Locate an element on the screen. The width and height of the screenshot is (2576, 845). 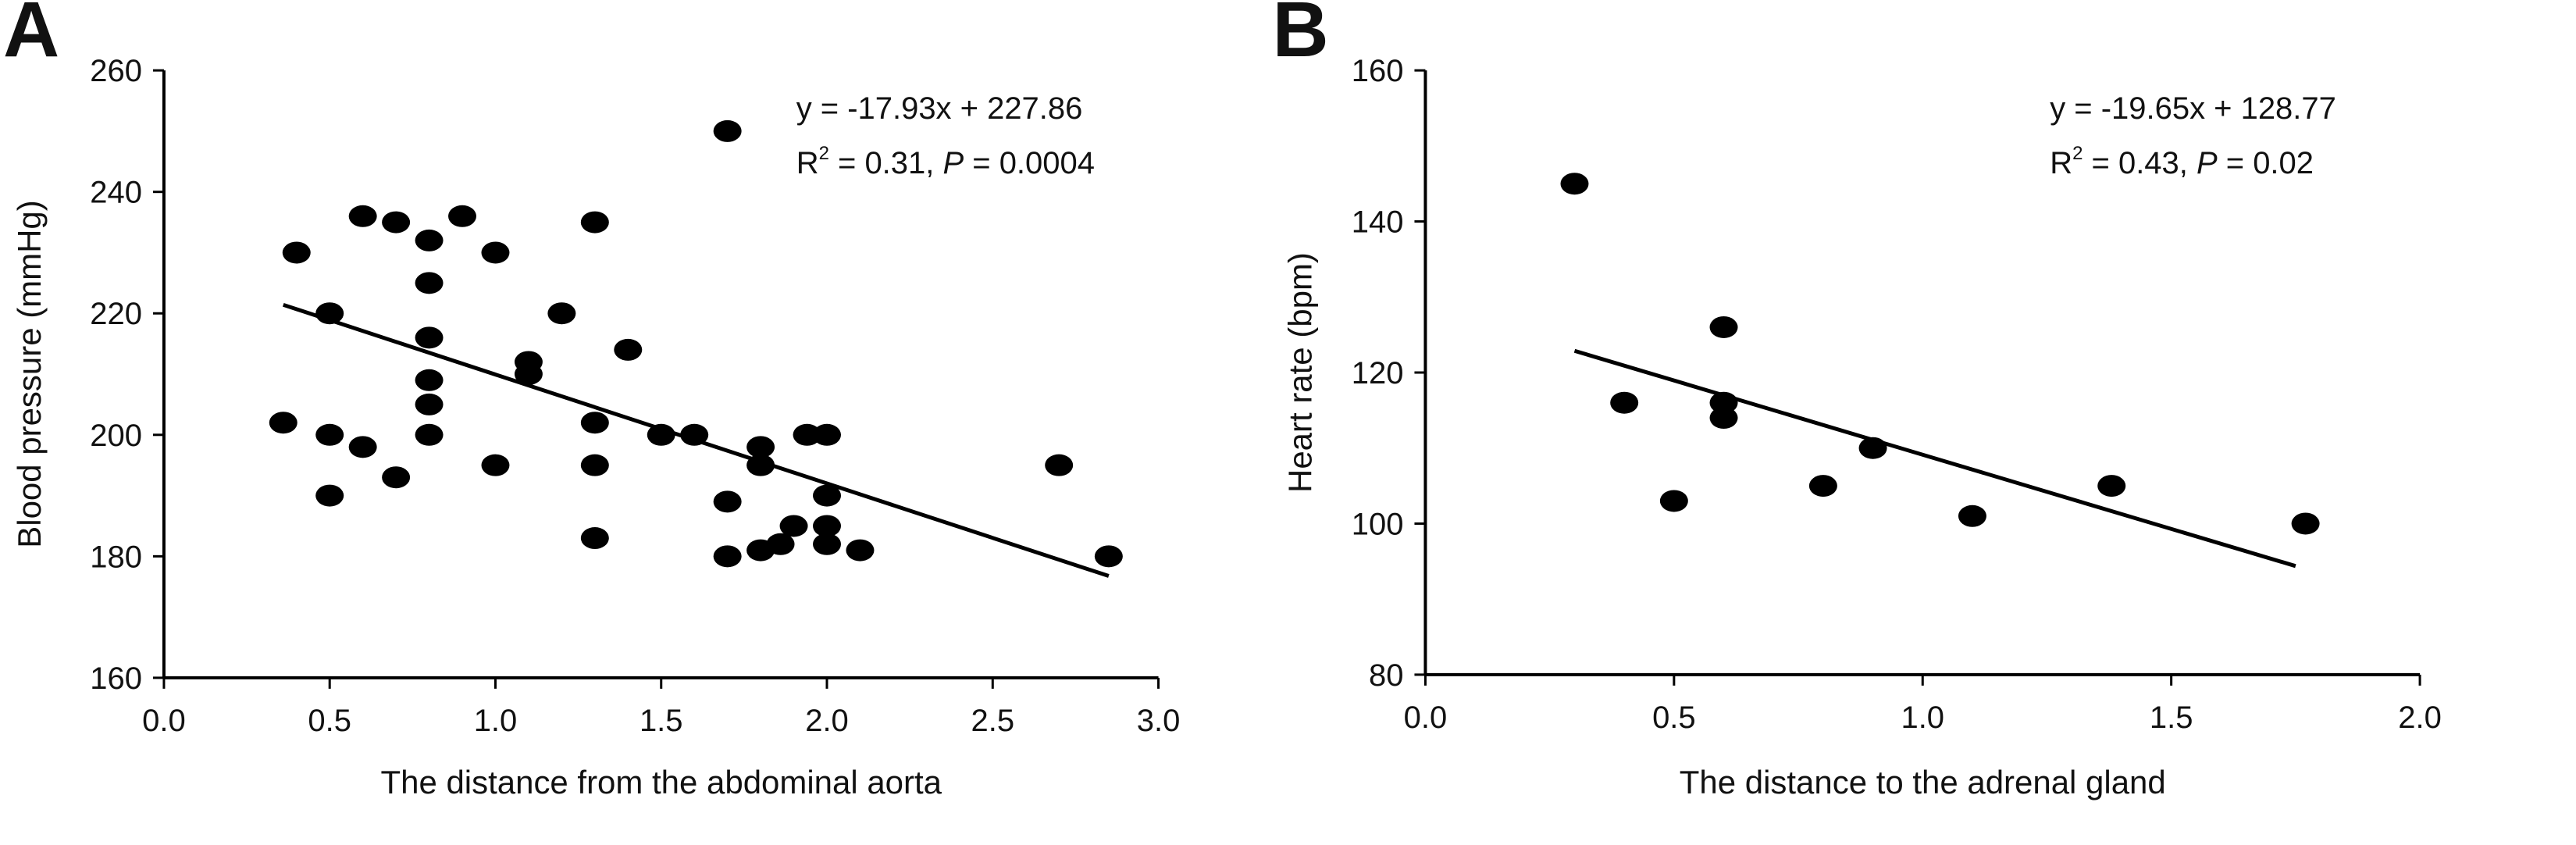
x-tick-label-b: 0.5 is located at coordinates (1674, 718).